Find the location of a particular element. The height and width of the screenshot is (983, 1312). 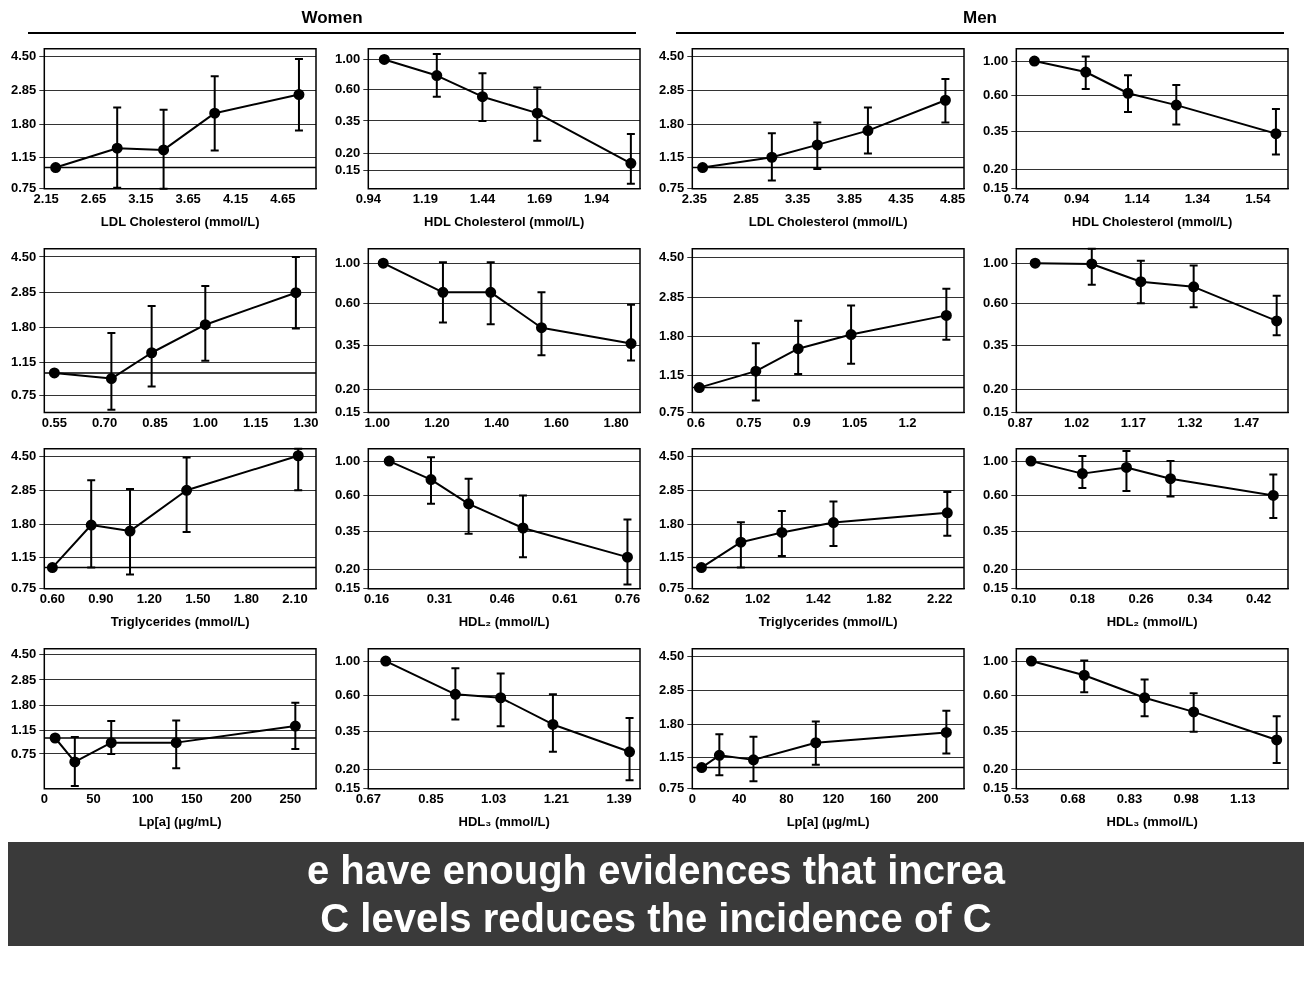

x-tick-label: 2.85 is located at coordinates (746, 199).